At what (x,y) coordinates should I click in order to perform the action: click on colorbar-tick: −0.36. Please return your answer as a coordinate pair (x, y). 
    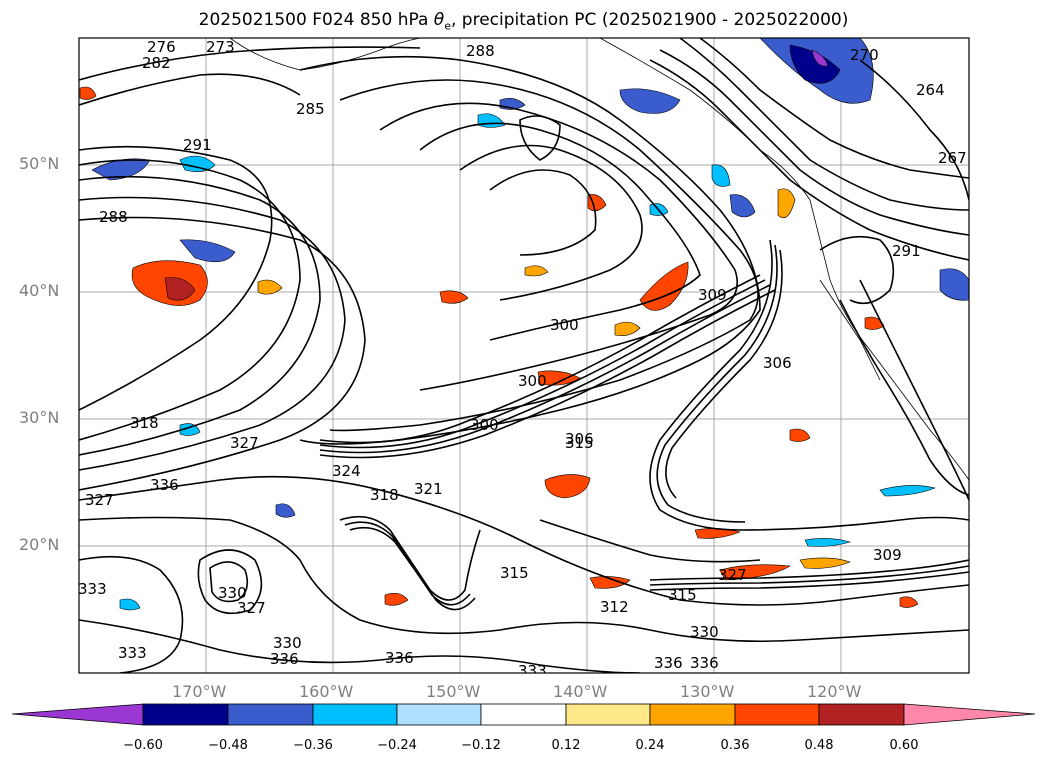
    Looking at the image, I should click on (313, 745).